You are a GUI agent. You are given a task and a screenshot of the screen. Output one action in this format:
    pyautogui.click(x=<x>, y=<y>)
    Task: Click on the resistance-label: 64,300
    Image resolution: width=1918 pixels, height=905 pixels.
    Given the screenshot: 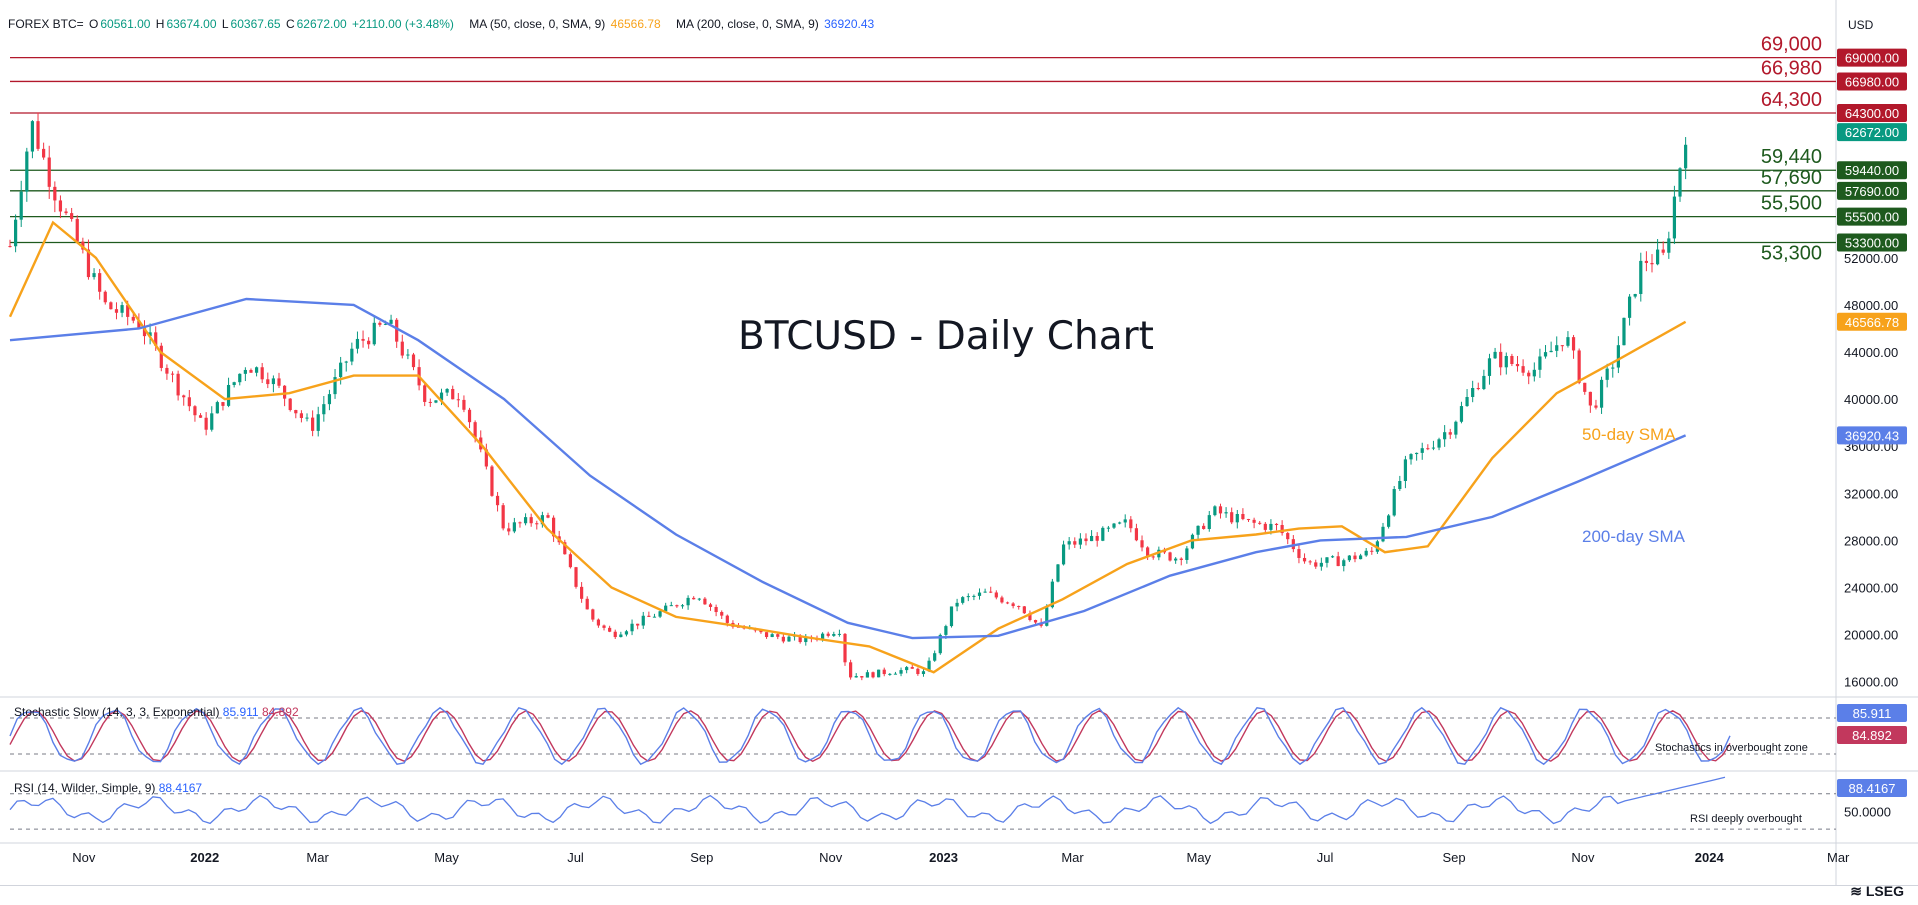 What is the action you would take?
    pyautogui.click(x=1791, y=100)
    